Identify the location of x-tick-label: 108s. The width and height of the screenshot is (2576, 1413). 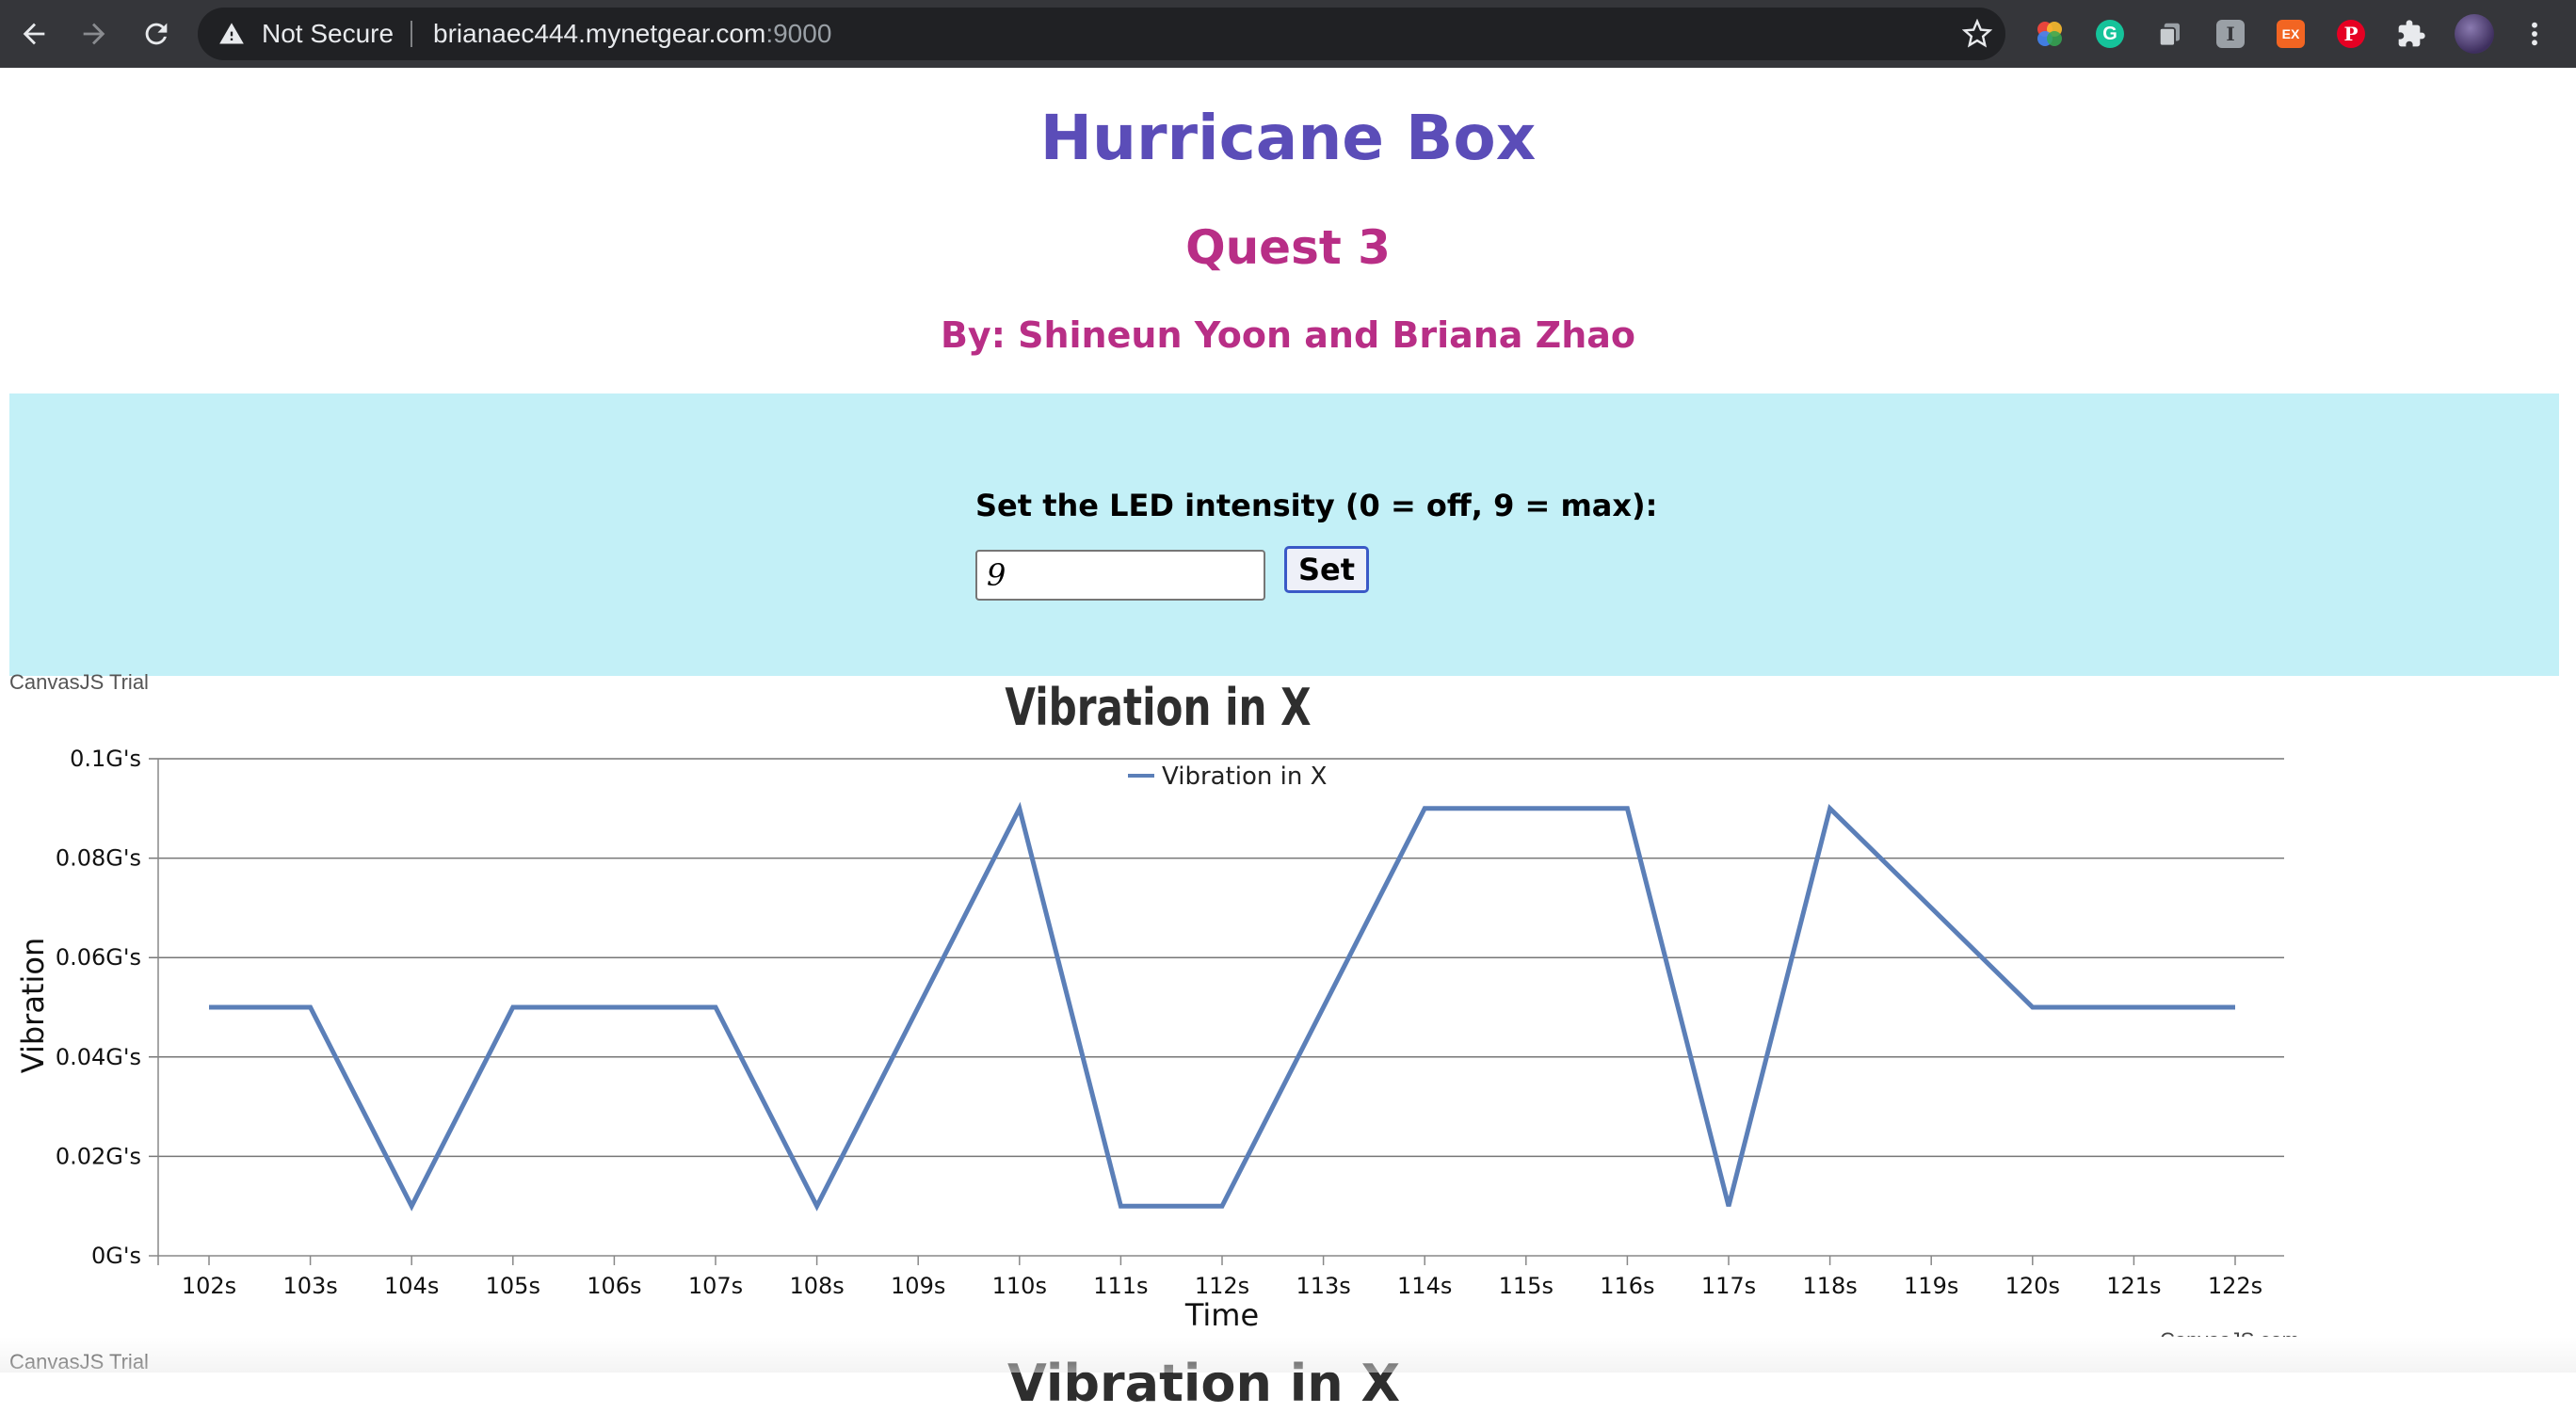
(816, 1286).